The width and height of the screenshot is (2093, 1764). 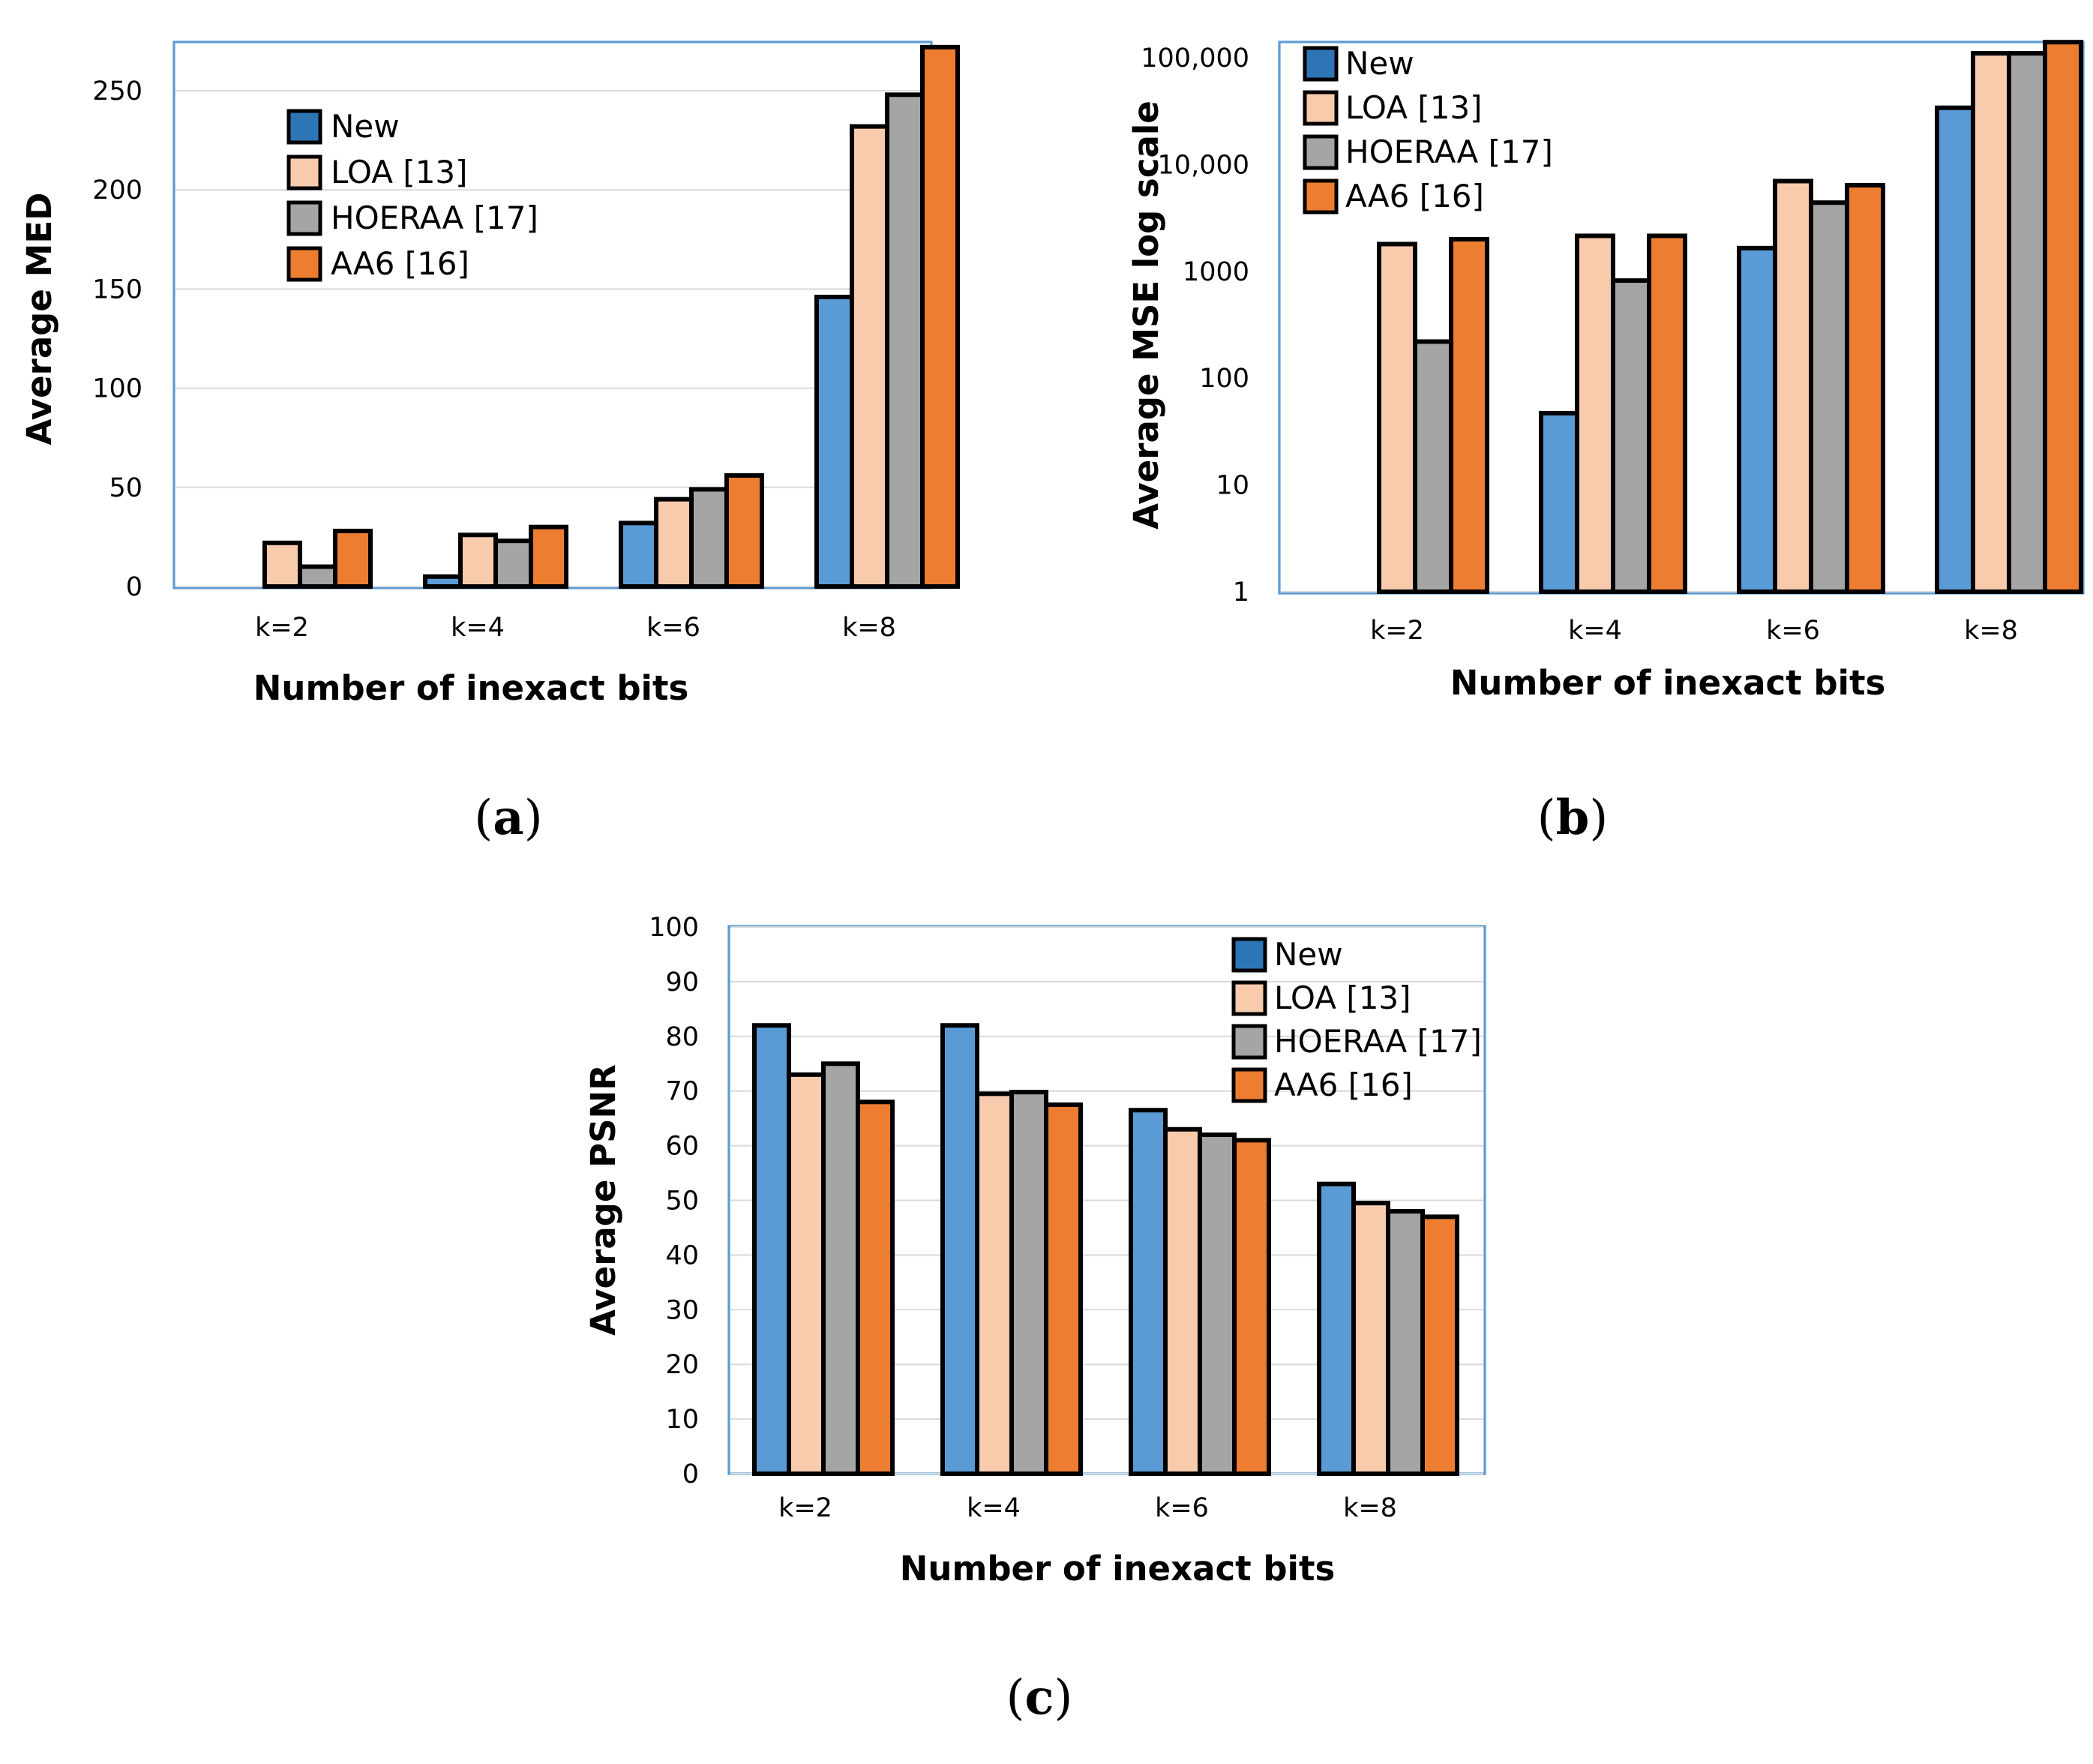 I want to click on y-tick-label: 150, so click(x=117, y=289).